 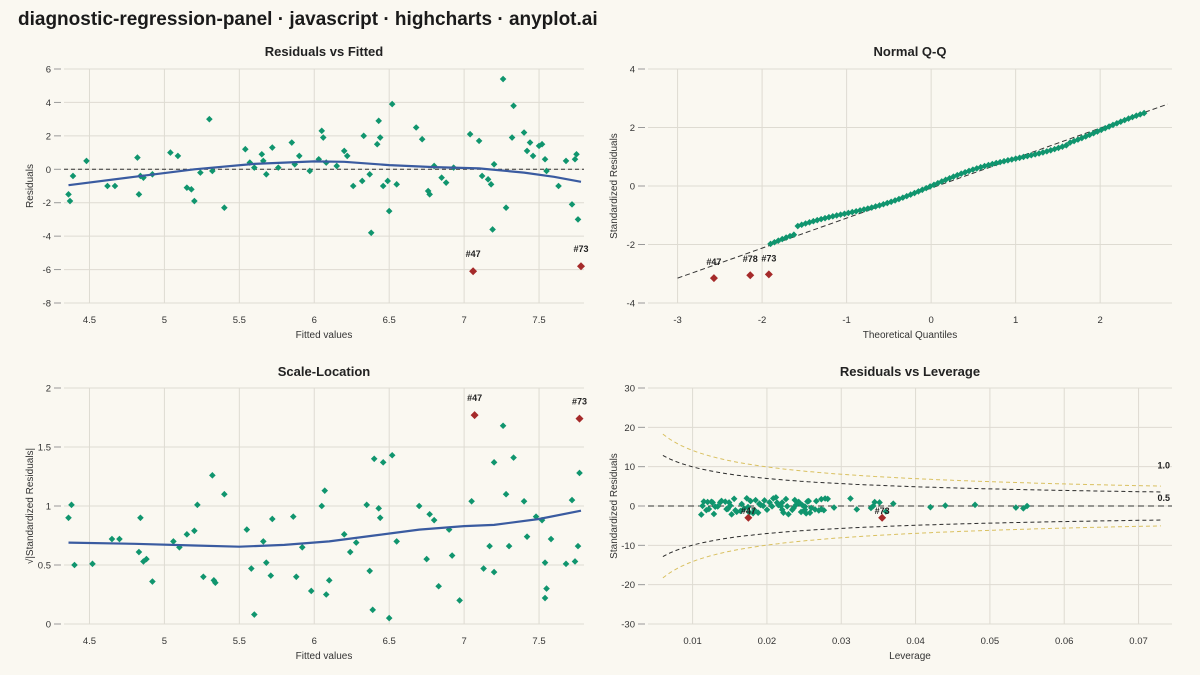 I want to click on y-tick-label: 20, so click(x=629, y=428).